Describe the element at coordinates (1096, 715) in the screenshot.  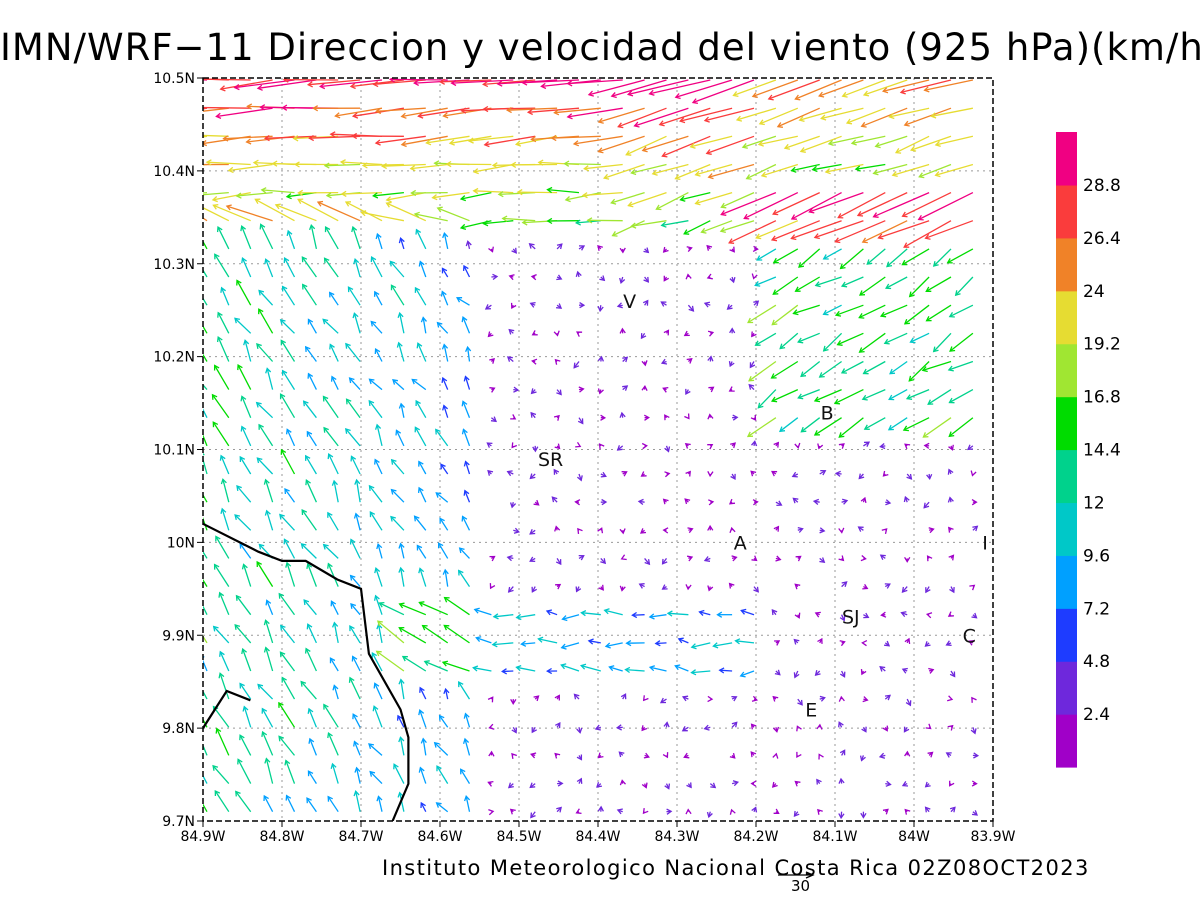
I see `colorbar-label: 2.4` at that location.